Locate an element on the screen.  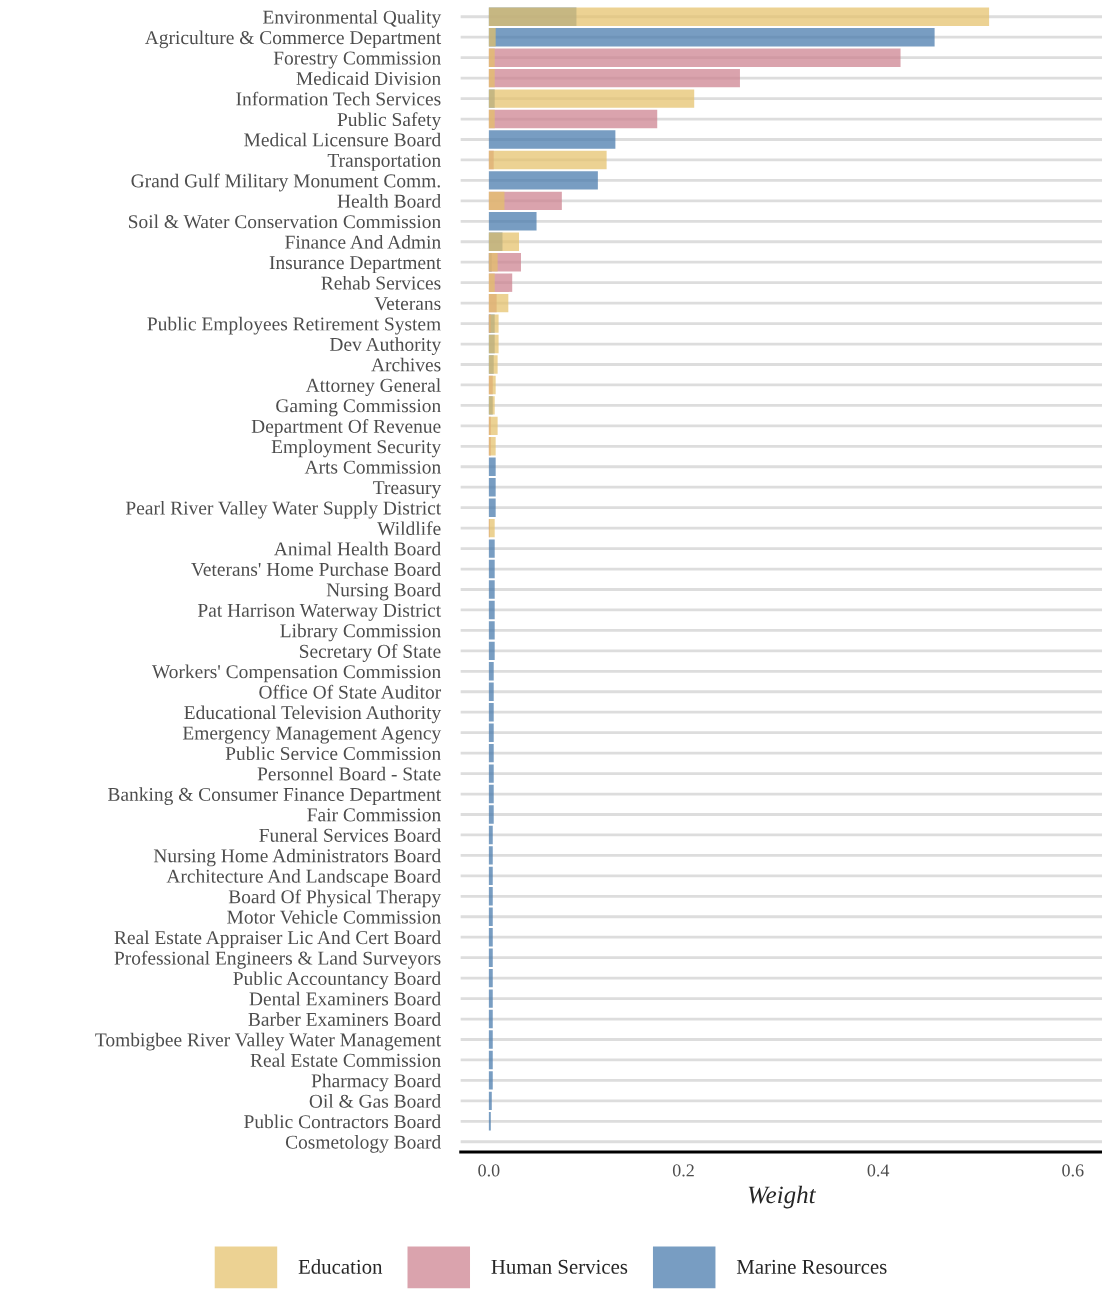
y-tick-label: Oil & Gas Board is located at coordinates (375, 1101).